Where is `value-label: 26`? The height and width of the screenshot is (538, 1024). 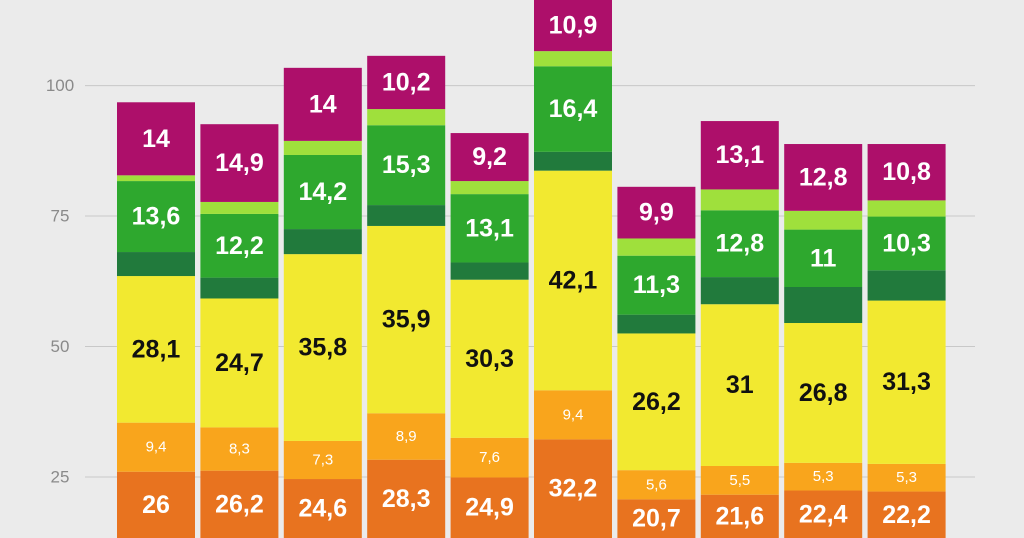
value-label: 26 is located at coordinates (156, 505).